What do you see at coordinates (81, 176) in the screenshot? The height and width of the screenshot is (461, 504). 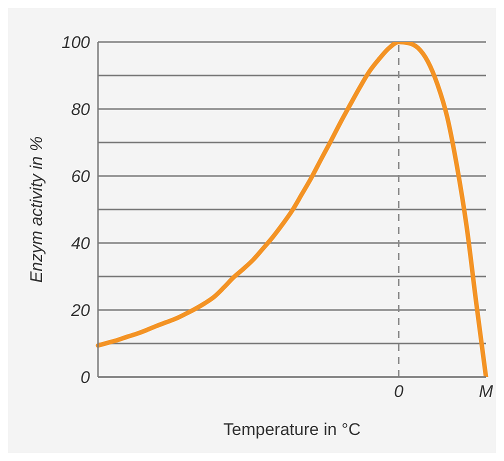 I see `y-tick-label: 60` at bounding box center [81, 176].